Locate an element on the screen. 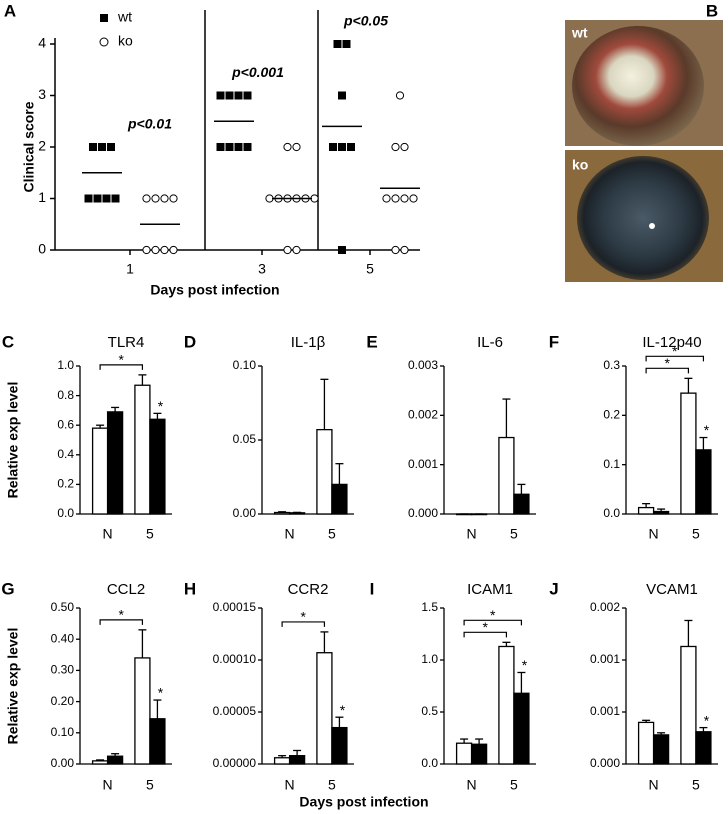 This screenshot has width=728, height=814. photo-panel: B wt ko is located at coordinates (644, 141).